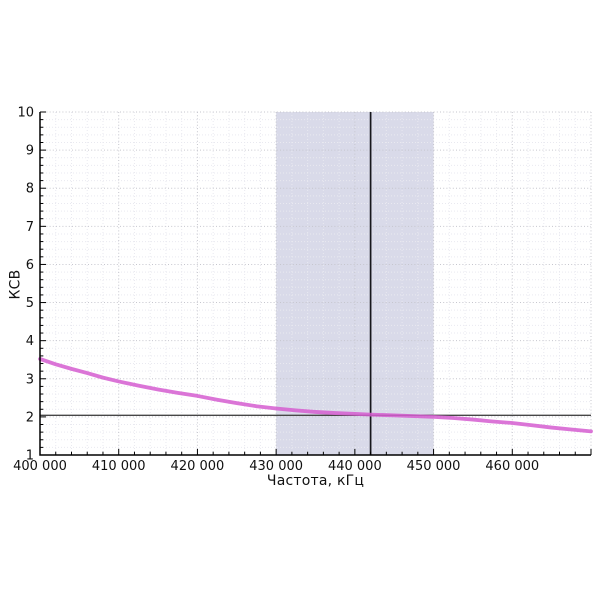 Image resolution: width=600 pixels, height=600 pixels. I want to click on y-tick-label: 7, so click(30, 227).